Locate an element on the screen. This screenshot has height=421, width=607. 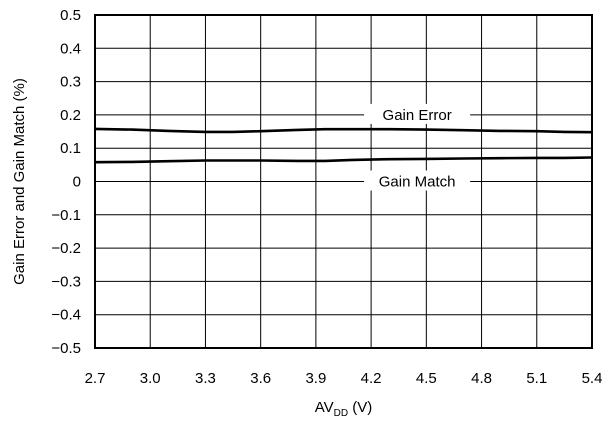
x-tick-label: 3.3 is located at coordinates (205, 378).